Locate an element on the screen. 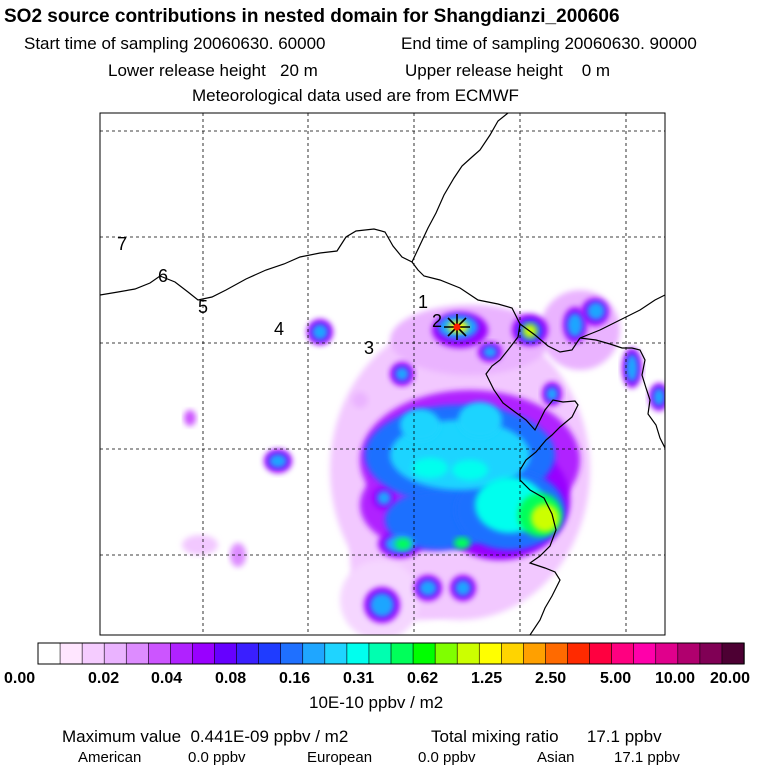 The height and width of the screenshot is (768, 768). trajectory-label-2: 2 is located at coordinates (437, 321).